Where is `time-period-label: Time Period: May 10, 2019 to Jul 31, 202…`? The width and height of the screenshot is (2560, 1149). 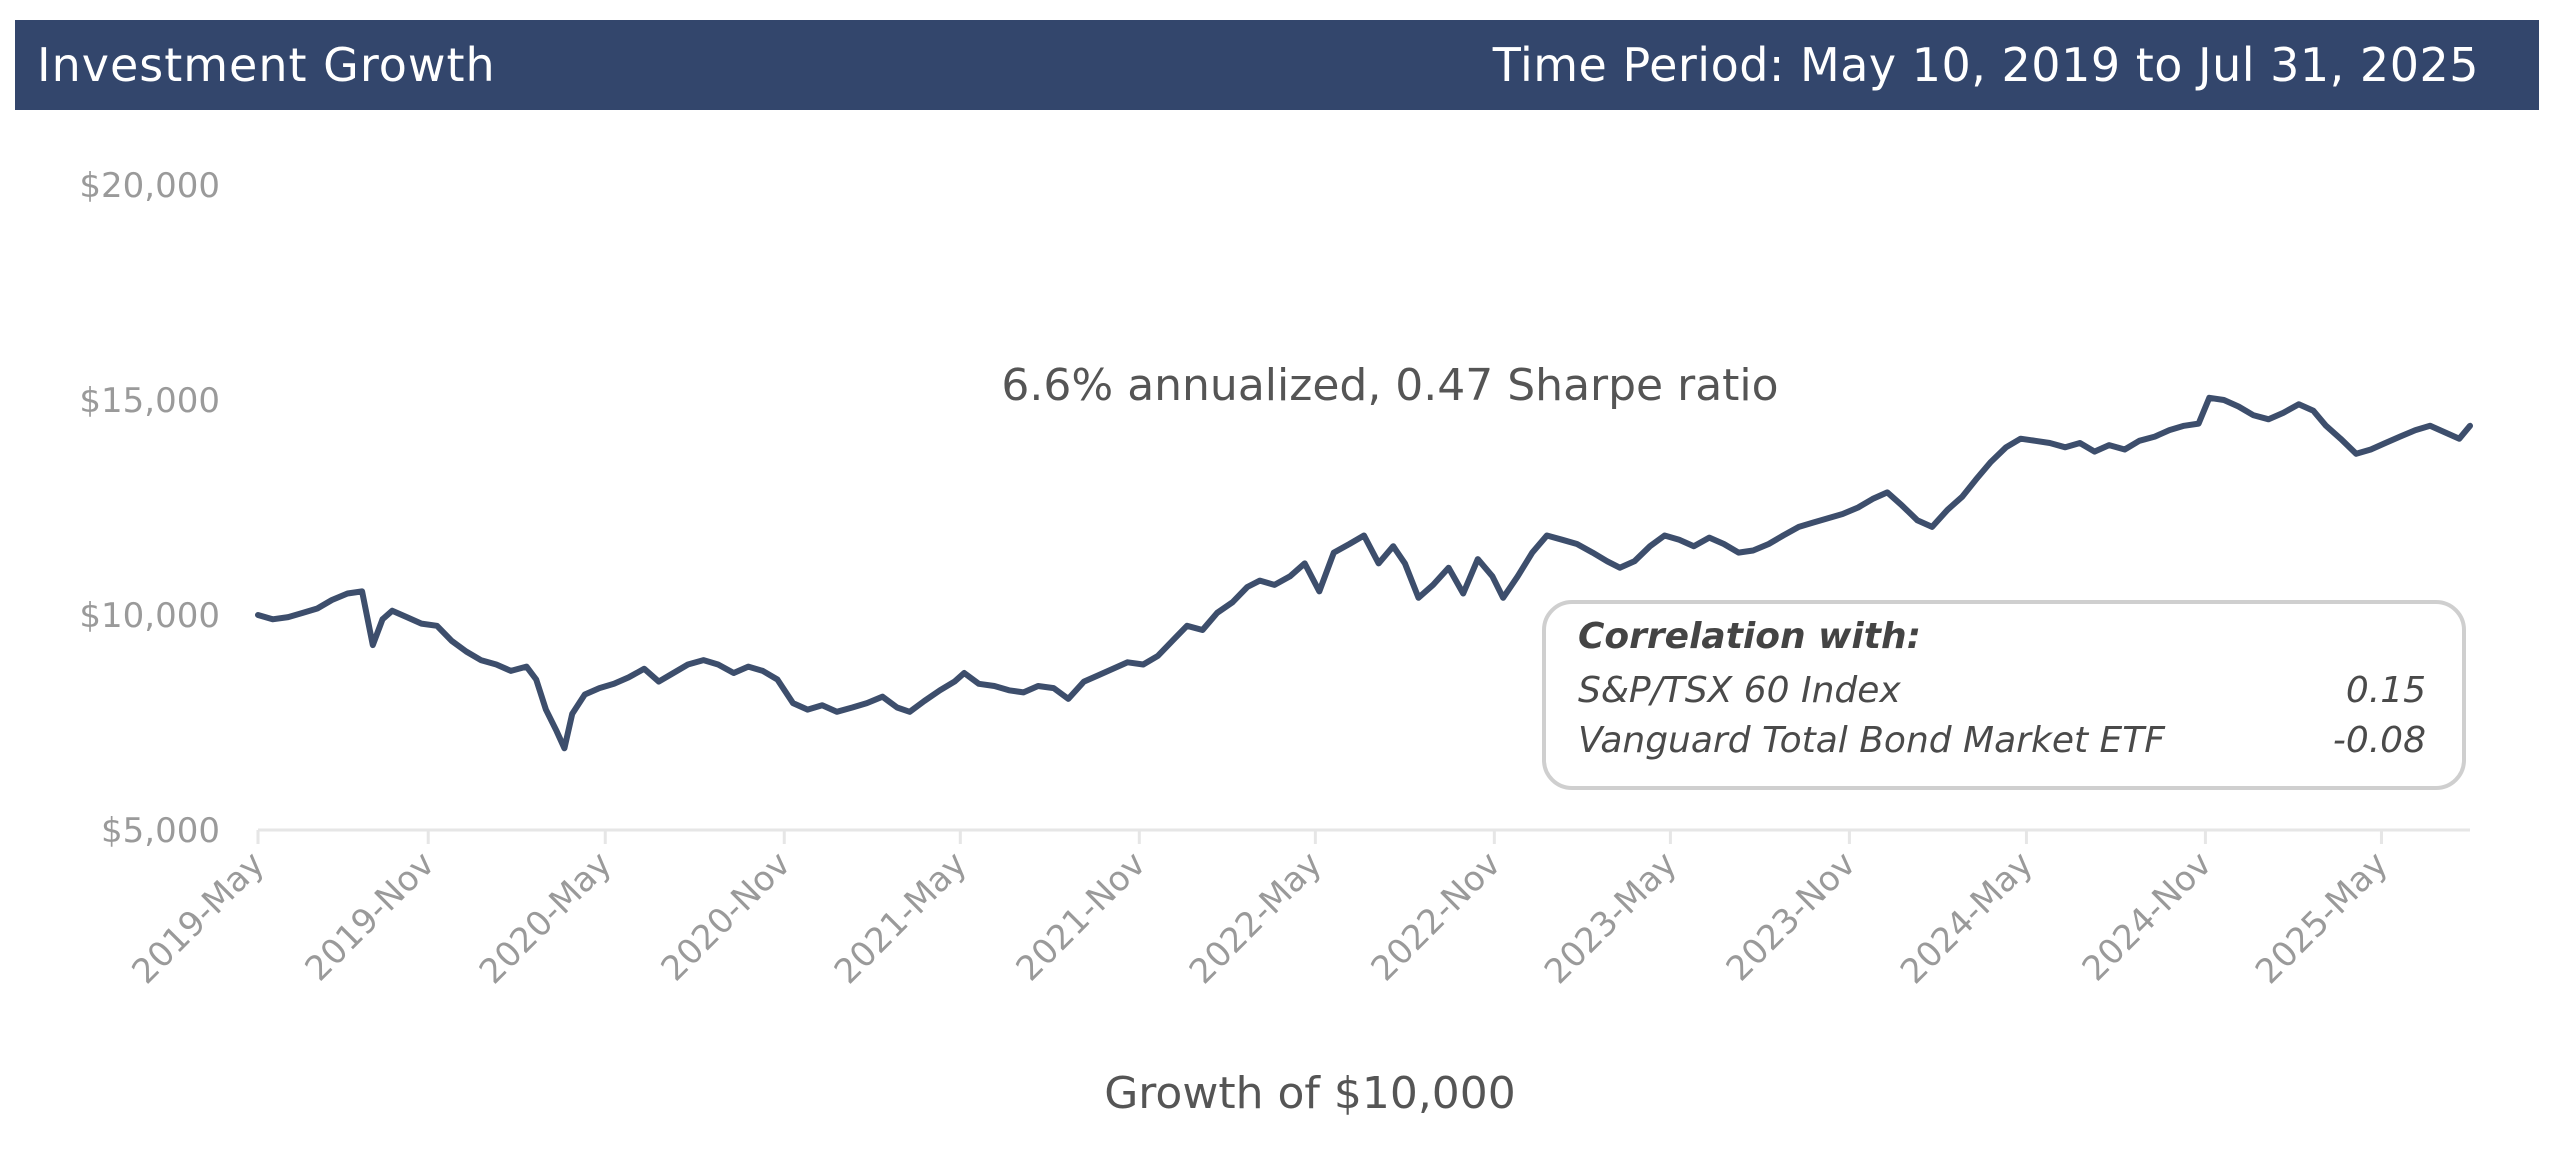 time-period-label: Time Period: May 10, 2019 to Jul 31, 202… is located at coordinates (1985, 65).